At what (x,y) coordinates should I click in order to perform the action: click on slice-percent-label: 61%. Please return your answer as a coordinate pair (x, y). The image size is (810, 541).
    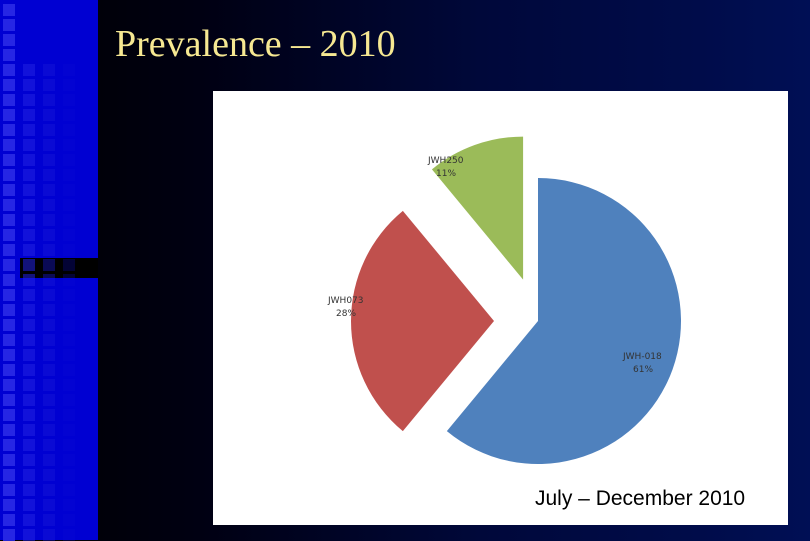
    Looking at the image, I should click on (643, 370).